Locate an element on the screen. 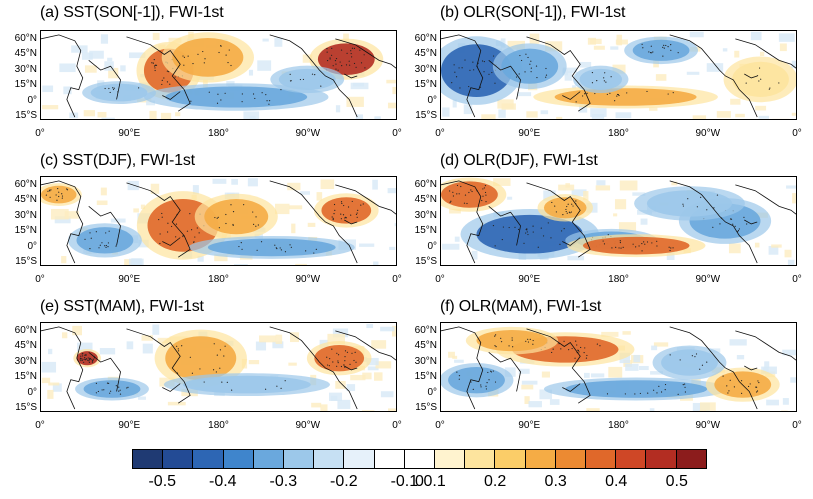 This screenshot has height=499, width=813. panel-title: (f) OLR(MAM), FWI-1st is located at coordinates (521, 306).